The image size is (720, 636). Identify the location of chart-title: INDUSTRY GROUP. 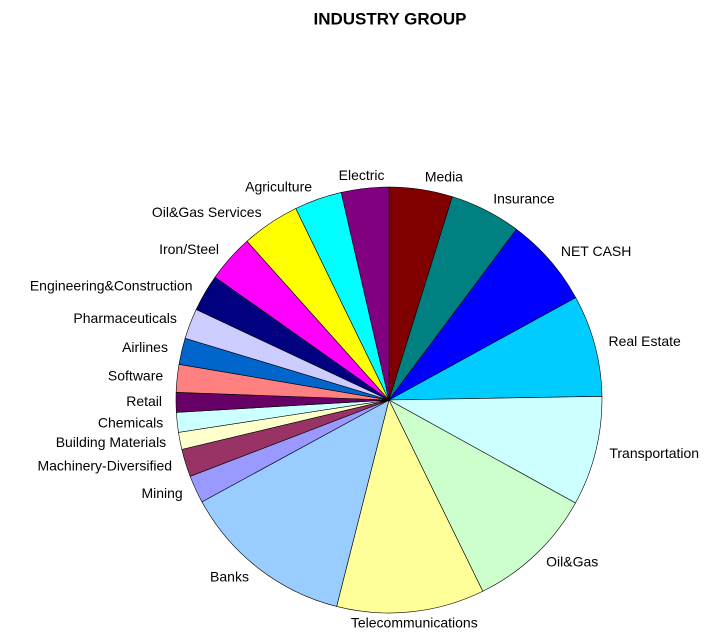
(389, 18).